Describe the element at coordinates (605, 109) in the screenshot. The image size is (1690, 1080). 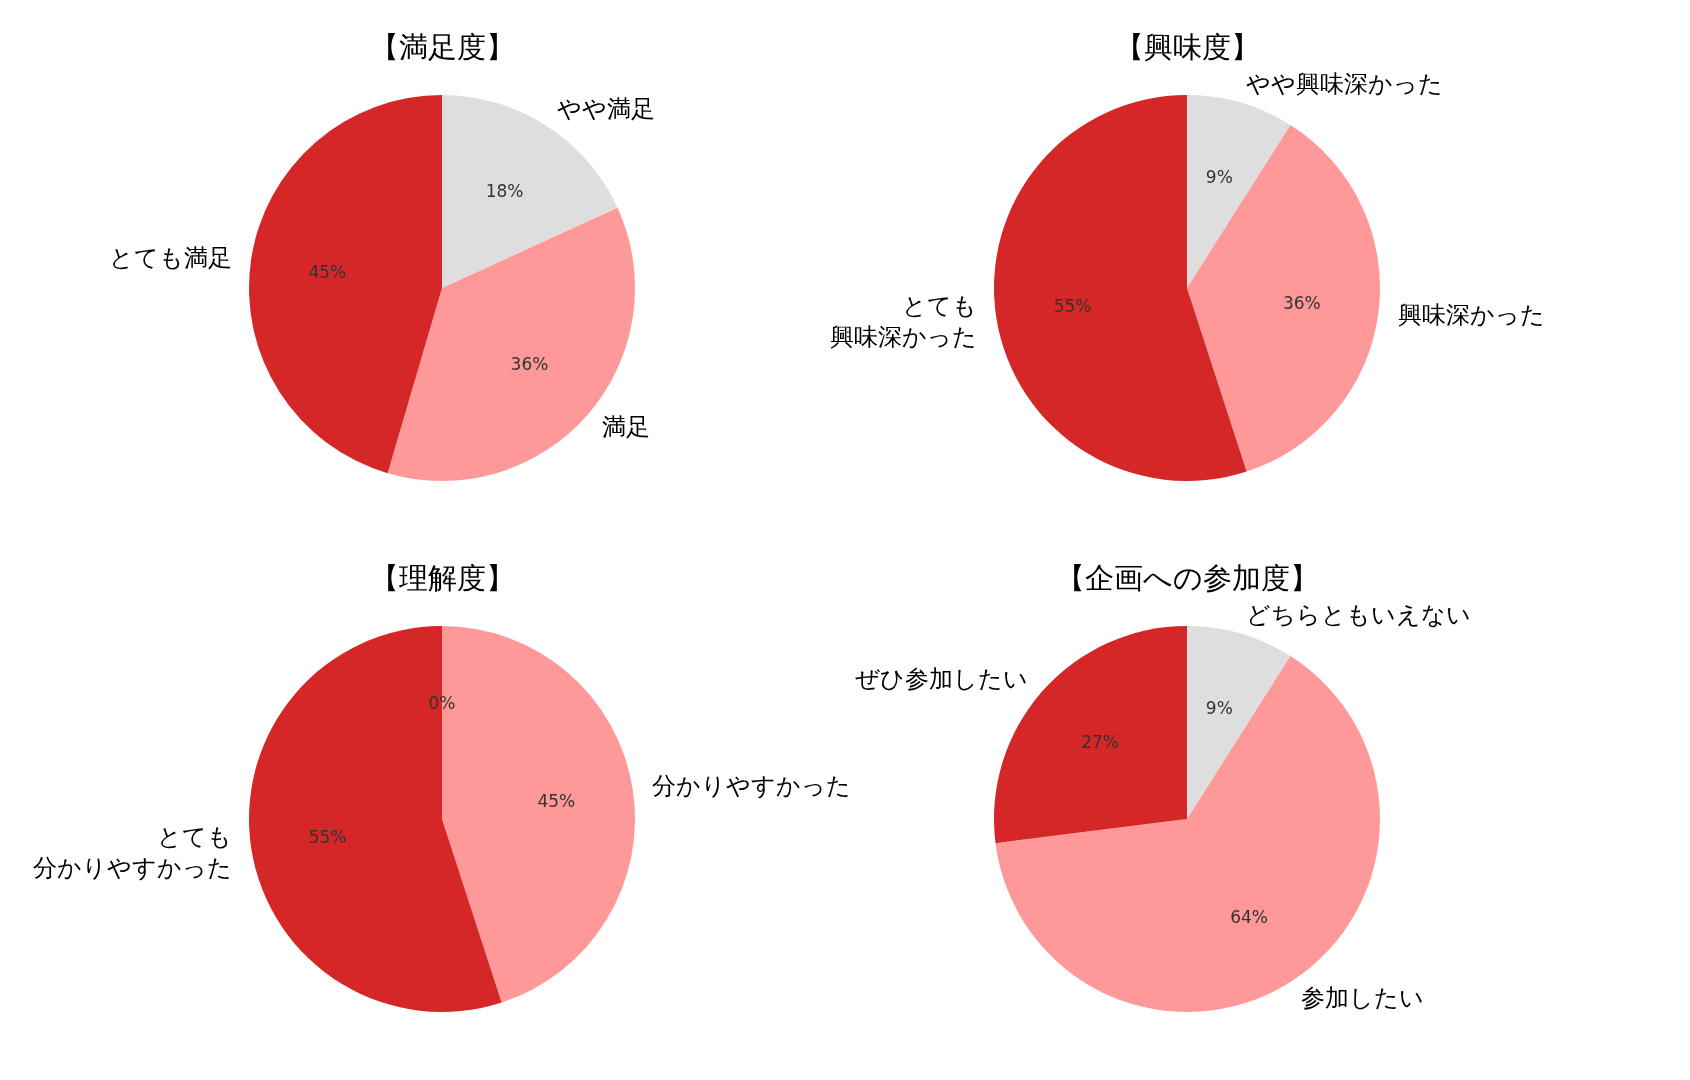
I see `slice-label: やや満足` at that location.